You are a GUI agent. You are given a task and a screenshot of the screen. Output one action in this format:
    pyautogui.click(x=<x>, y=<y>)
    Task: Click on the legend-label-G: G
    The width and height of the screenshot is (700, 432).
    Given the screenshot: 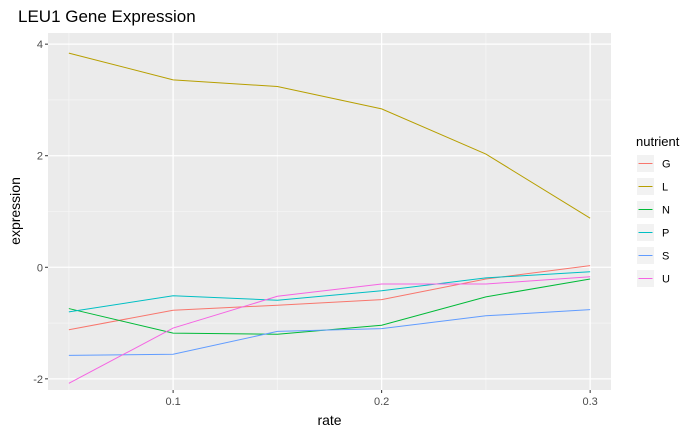 What is the action you would take?
    pyautogui.click(x=666, y=165)
    